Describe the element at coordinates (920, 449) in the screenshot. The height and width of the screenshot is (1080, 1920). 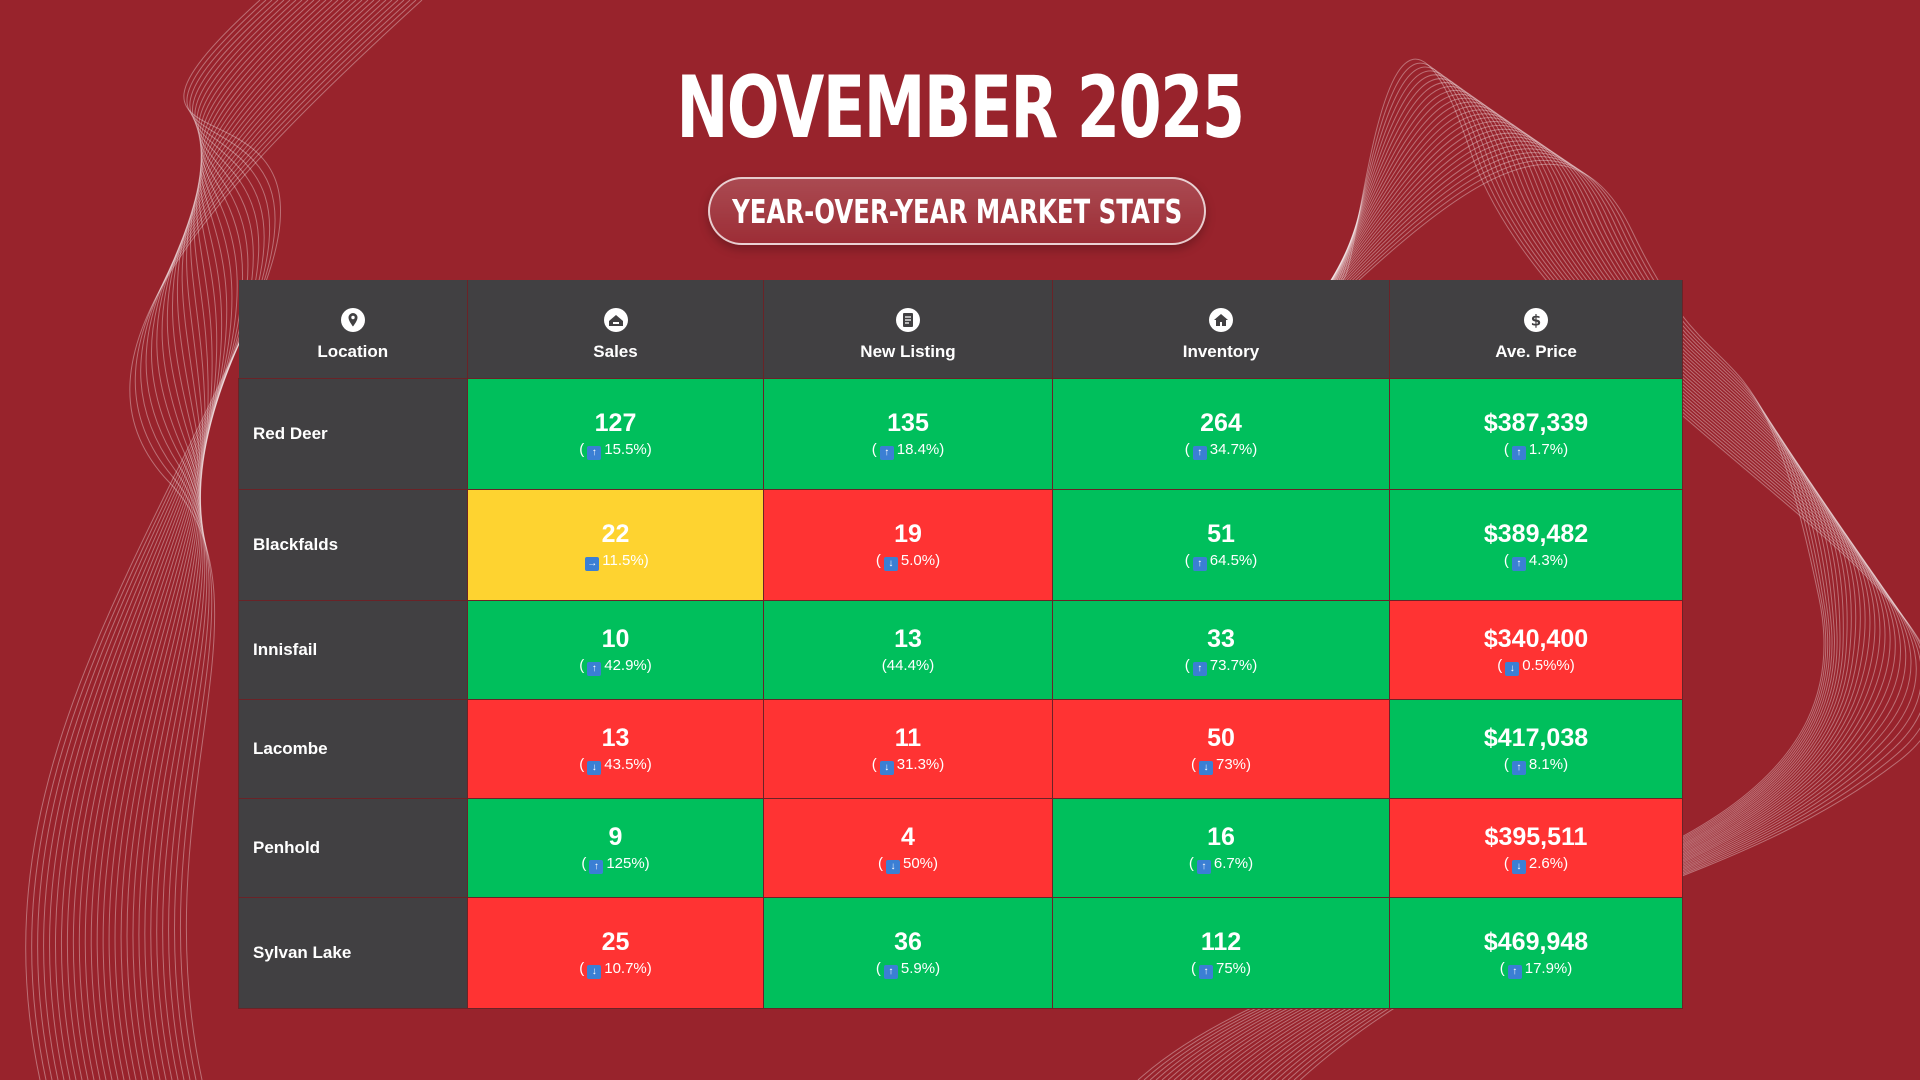
I see `change-text: 18.4%)` at that location.